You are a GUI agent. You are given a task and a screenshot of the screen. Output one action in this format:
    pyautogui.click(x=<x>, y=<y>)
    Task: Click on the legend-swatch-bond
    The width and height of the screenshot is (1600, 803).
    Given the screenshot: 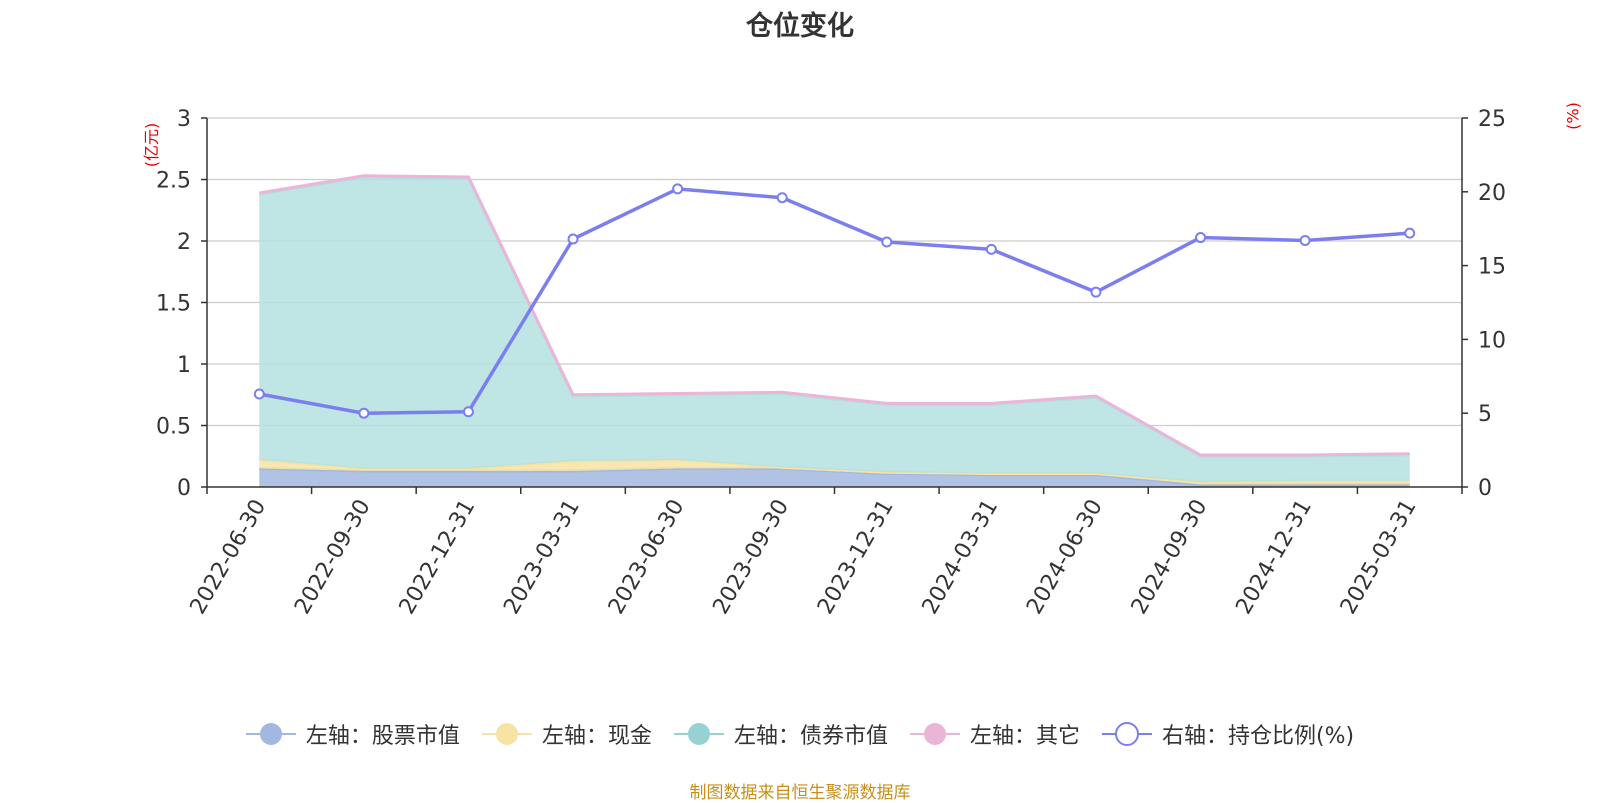 What is the action you would take?
    pyautogui.click(x=698, y=734)
    